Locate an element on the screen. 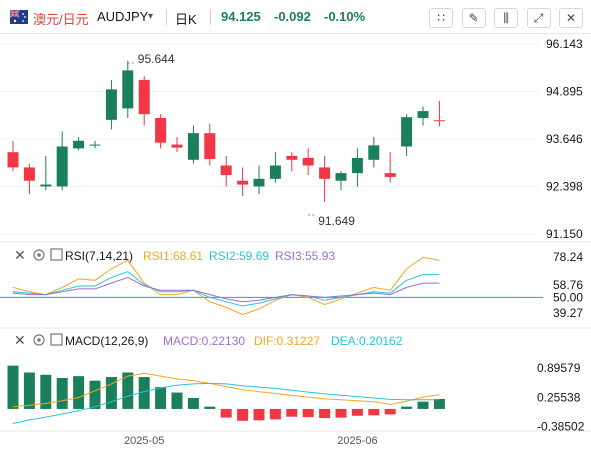 The width and height of the screenshot is (591, 450). close-icon: ✕ is located at coordinates (571, 18).